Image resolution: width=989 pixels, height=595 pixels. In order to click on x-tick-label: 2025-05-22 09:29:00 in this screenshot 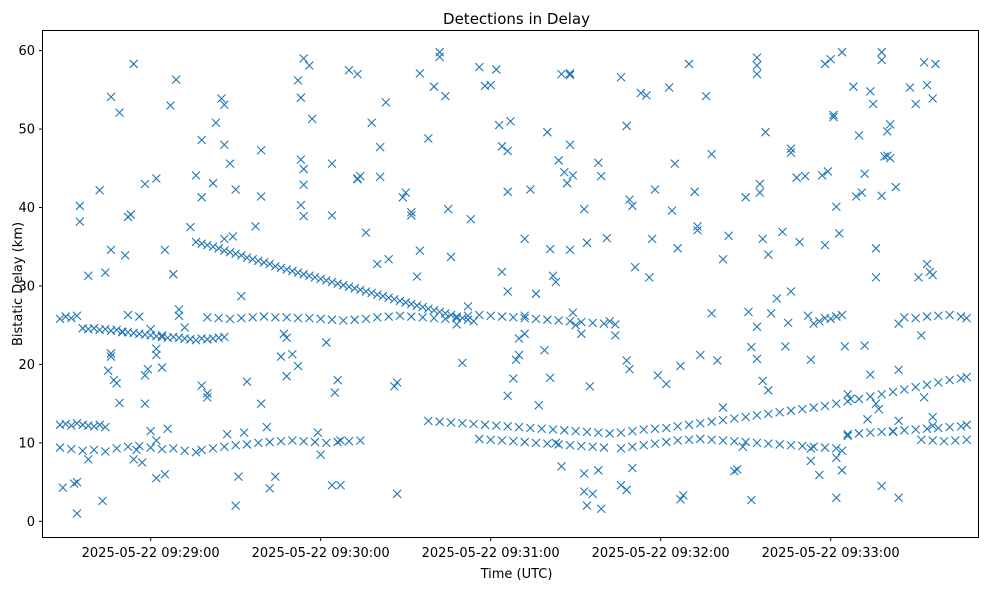, I will do `click(151, 553)`.